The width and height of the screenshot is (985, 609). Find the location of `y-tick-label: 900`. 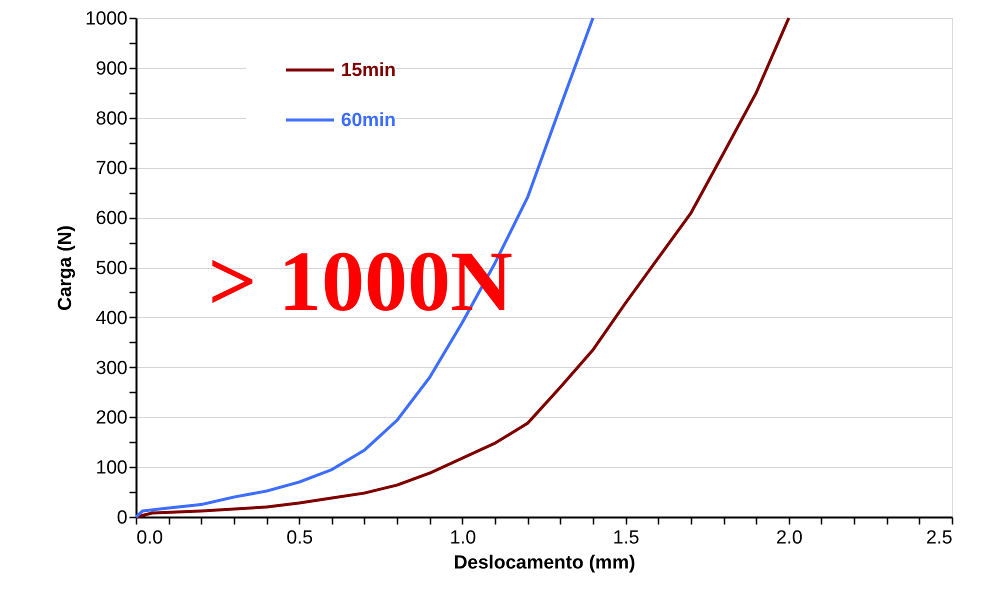

y-tick-label: 900 is located at coordinates (112, 69).